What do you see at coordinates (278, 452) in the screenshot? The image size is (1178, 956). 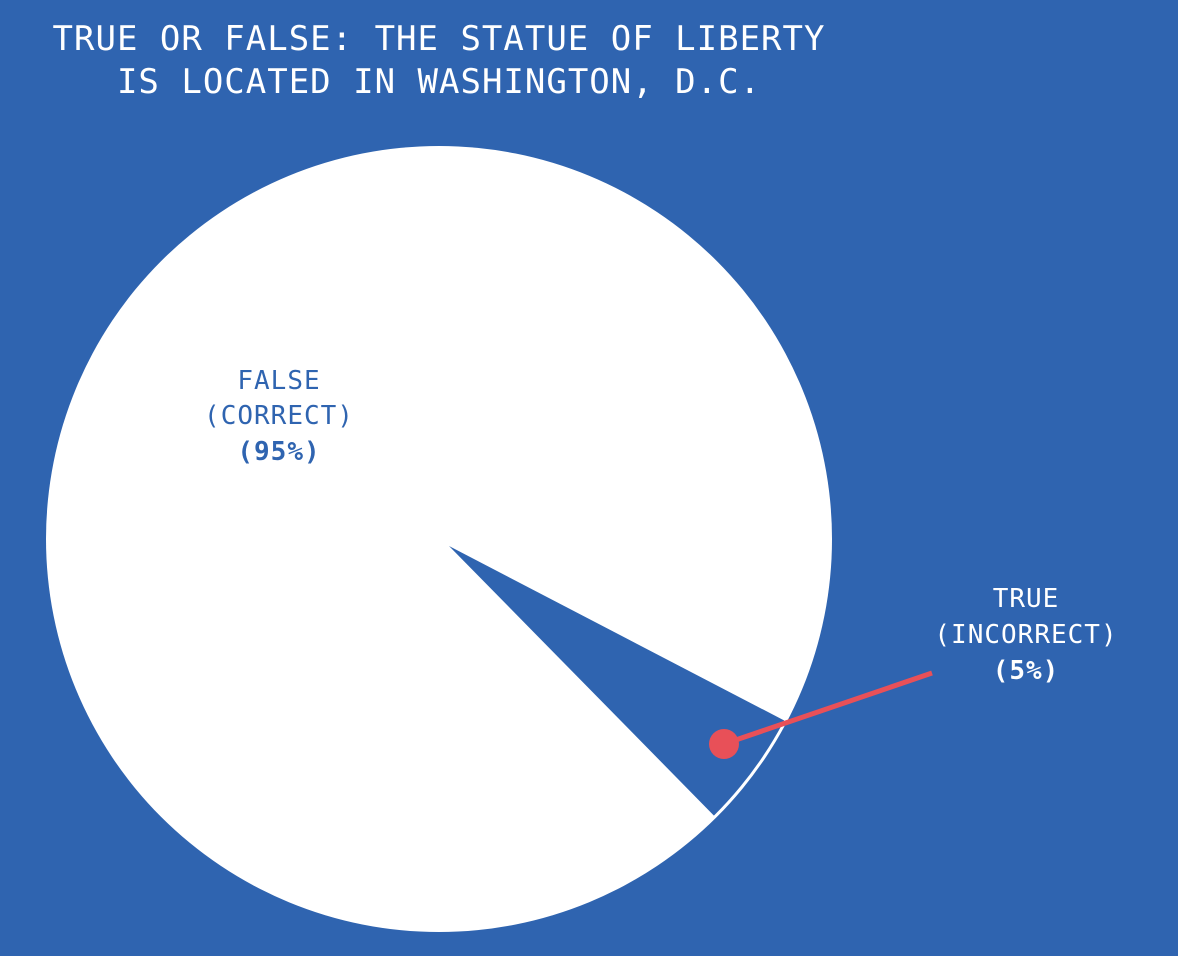 I see `slice-label-false-value: (95%)` at bounding box center [278, 452].